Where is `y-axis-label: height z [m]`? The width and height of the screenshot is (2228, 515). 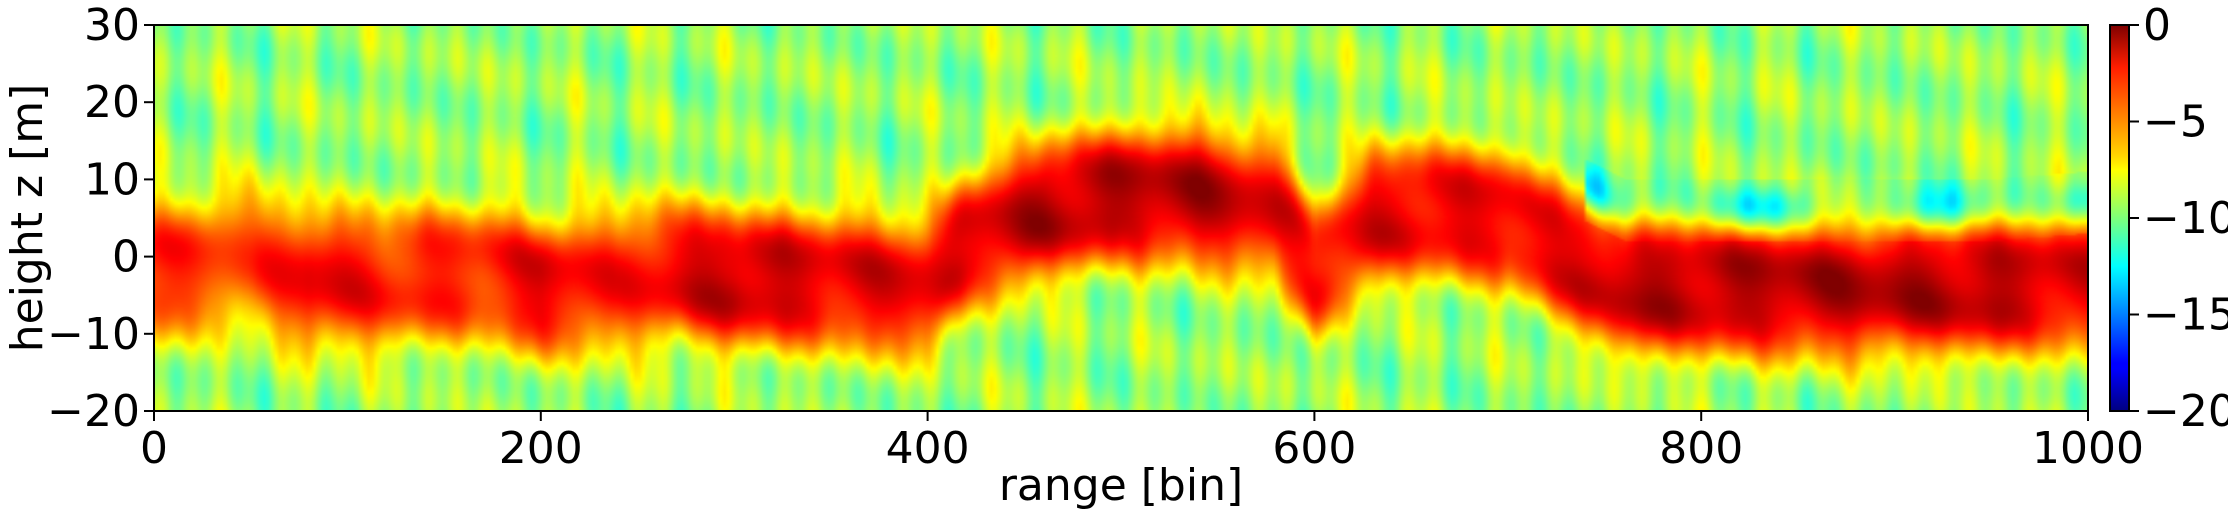
y-axis-label: height z [m] is located at coordinates (27, 218).